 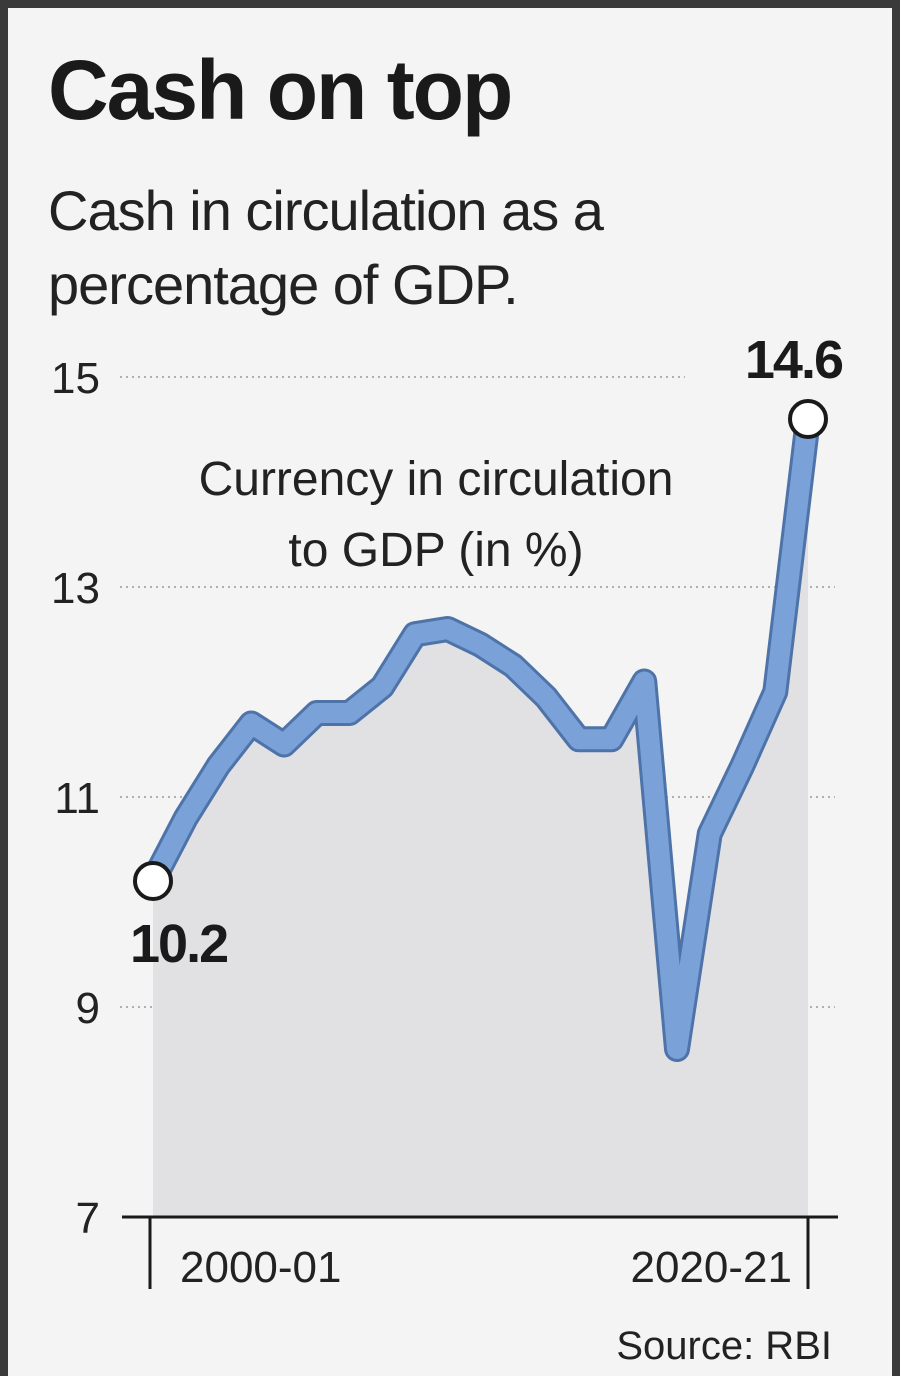 What do you see at coordinates (260, 1267) in the screenshot?
I see `x-tick-label-start: 2000-01` at bounding box center [260, 1267].